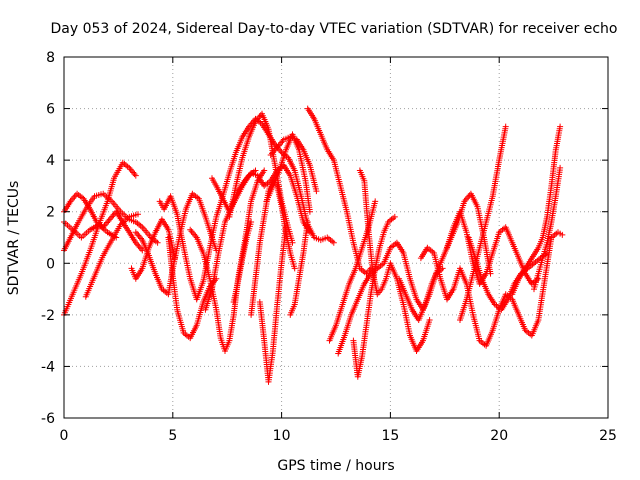 This screenshot has width=640, height=480. I want to click on x-tick-label: 15, so click(390, 436).